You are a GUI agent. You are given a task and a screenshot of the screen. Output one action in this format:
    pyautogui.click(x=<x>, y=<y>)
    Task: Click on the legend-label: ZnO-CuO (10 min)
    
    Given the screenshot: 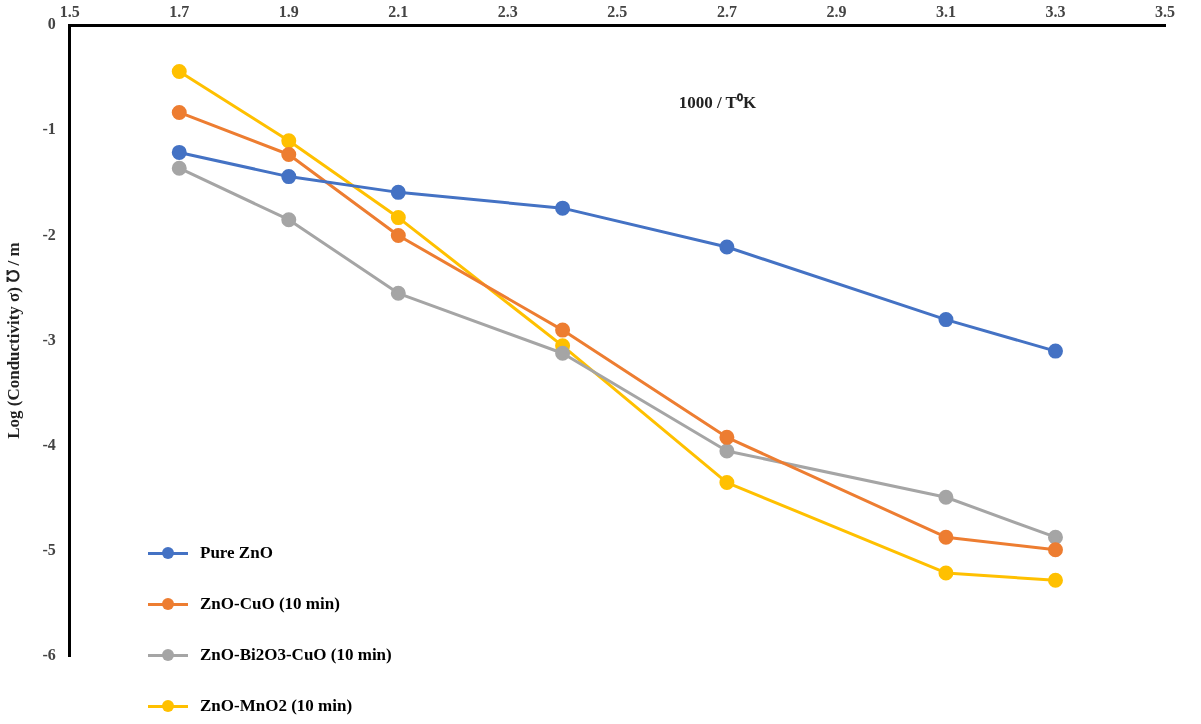 What is the action you would take?
    pyautogui.click(x=270, y=603)
    